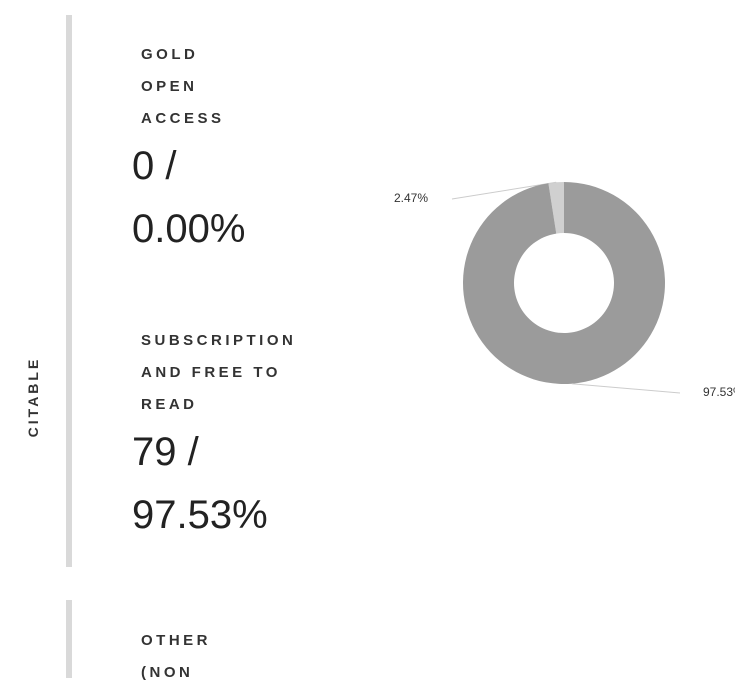  What do you see at coordinates (189, 229) in the screenshot?
I see `section-value: 0.00%` at bounding box center [189, 229].